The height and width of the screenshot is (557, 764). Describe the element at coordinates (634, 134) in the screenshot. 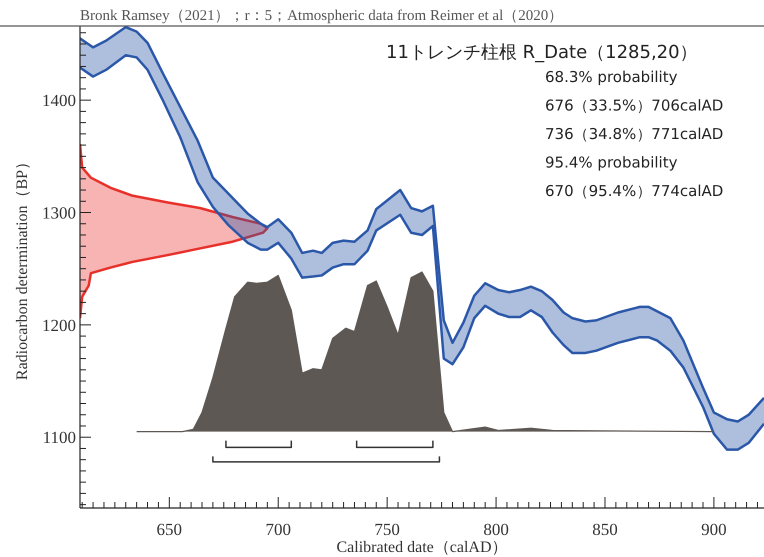

I see `annotation: 736（34.8%）771calAD` at that location.